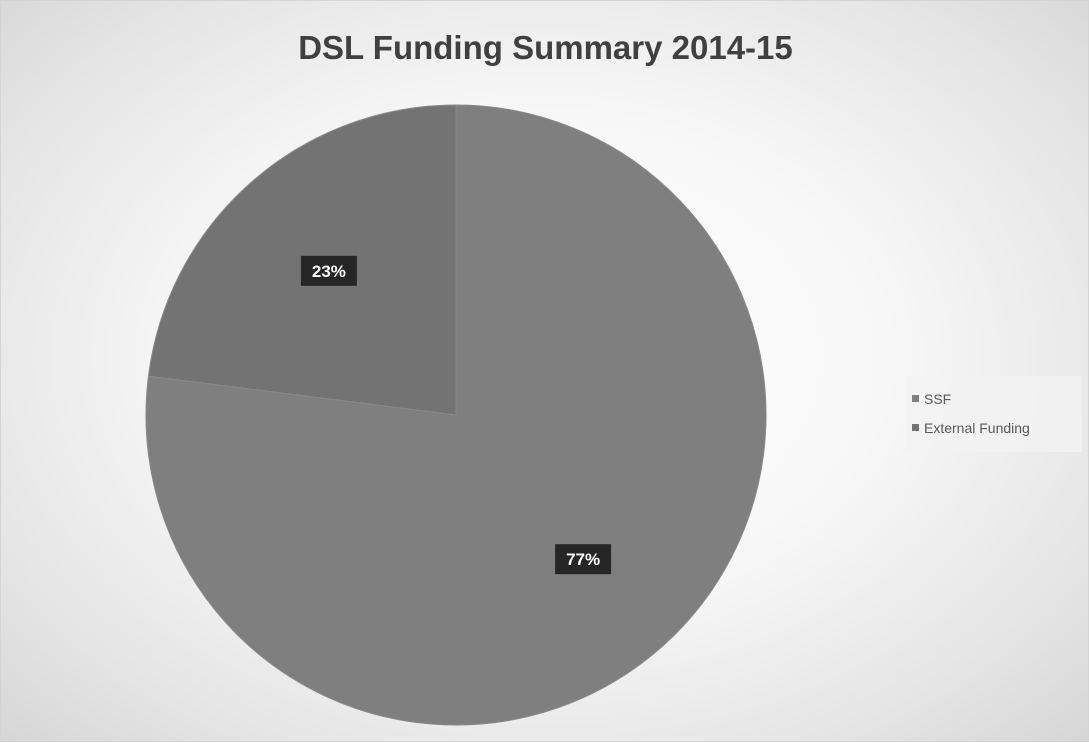  I want to click on data-label-box-ssf, so click(583, 559).